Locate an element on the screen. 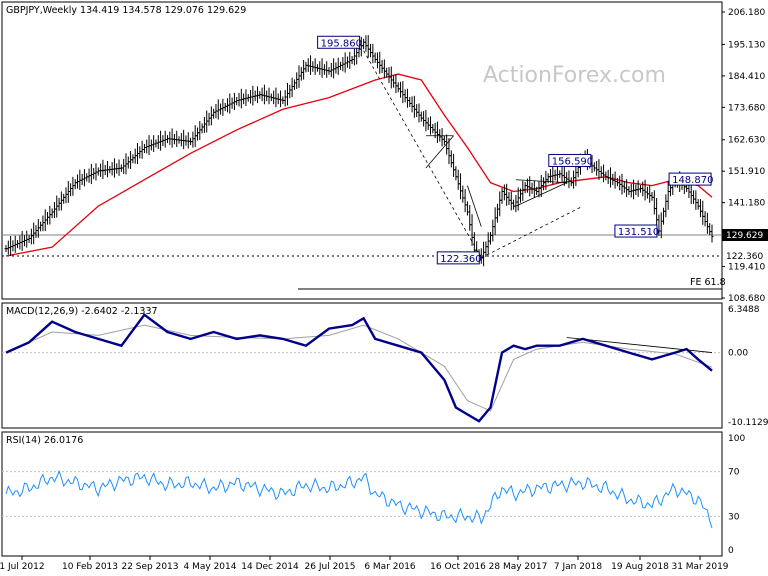 The width and height of the screenshot is (768, 576). y-tick-label: 162.630 is located at coordinates (746, 141).